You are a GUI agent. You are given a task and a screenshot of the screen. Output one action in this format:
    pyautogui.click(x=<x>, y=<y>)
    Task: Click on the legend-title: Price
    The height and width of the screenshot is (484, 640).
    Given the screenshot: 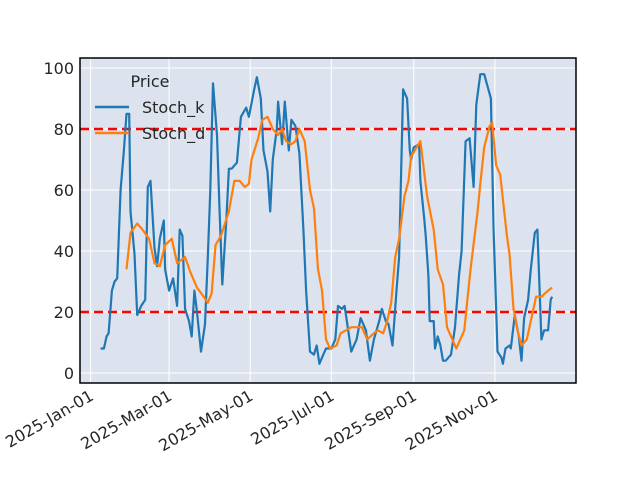 What is the action you would take?
    pyautogui.click(x=149, y=81)
    